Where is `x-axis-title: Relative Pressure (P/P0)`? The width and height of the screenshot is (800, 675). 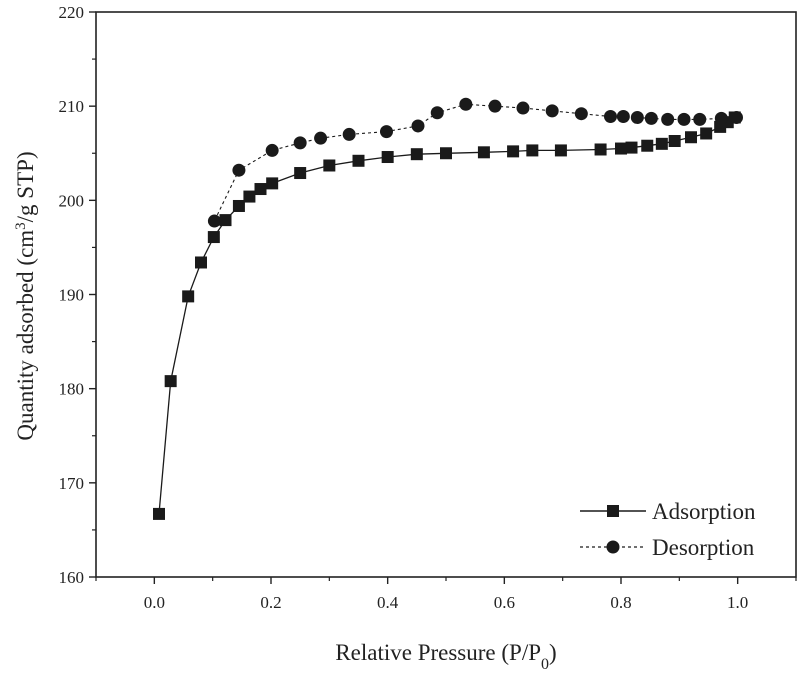
x-axis-title: Relative Pressure (P/P0) is located at coordinates (445, 656).